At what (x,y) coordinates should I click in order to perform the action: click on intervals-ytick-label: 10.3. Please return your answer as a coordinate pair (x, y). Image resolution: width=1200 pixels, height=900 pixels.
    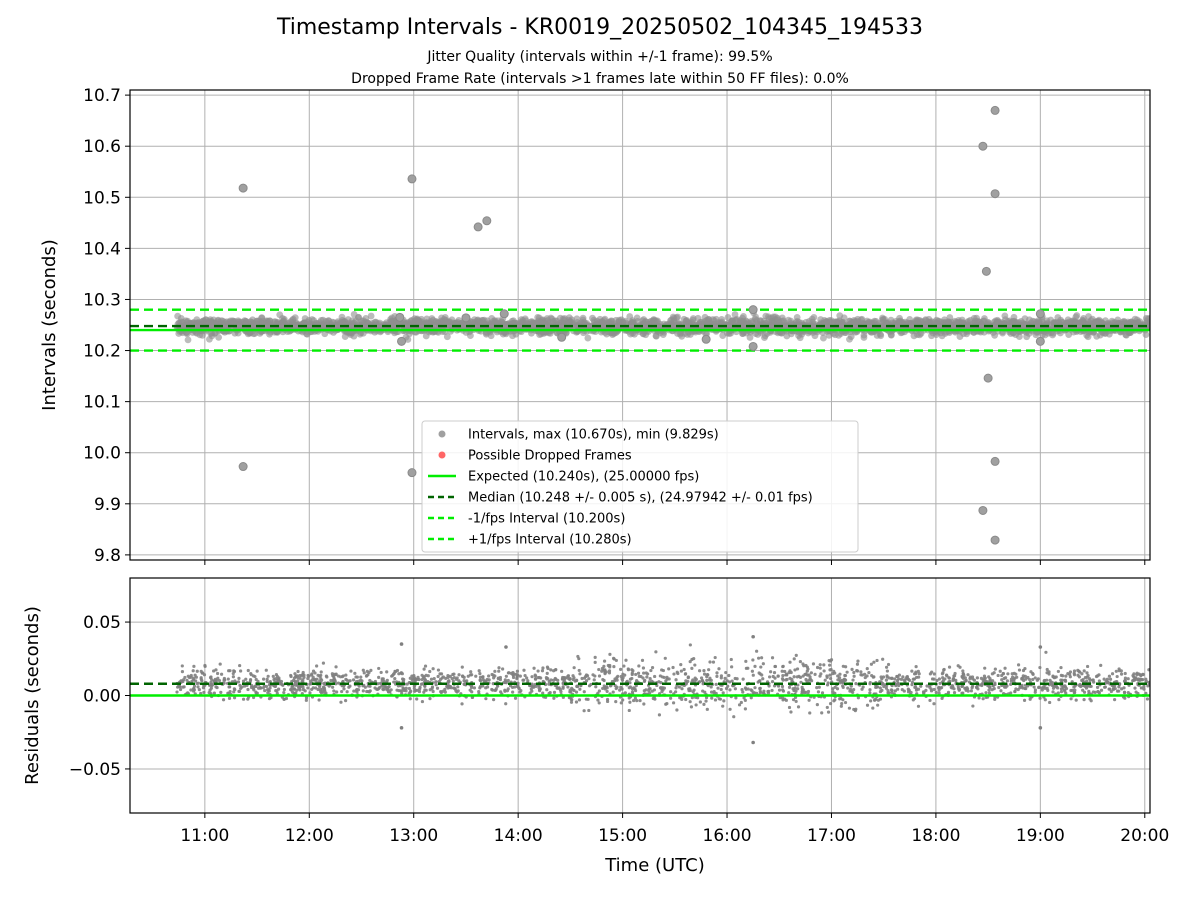
    Looking at the image, I should click on (102, 300).